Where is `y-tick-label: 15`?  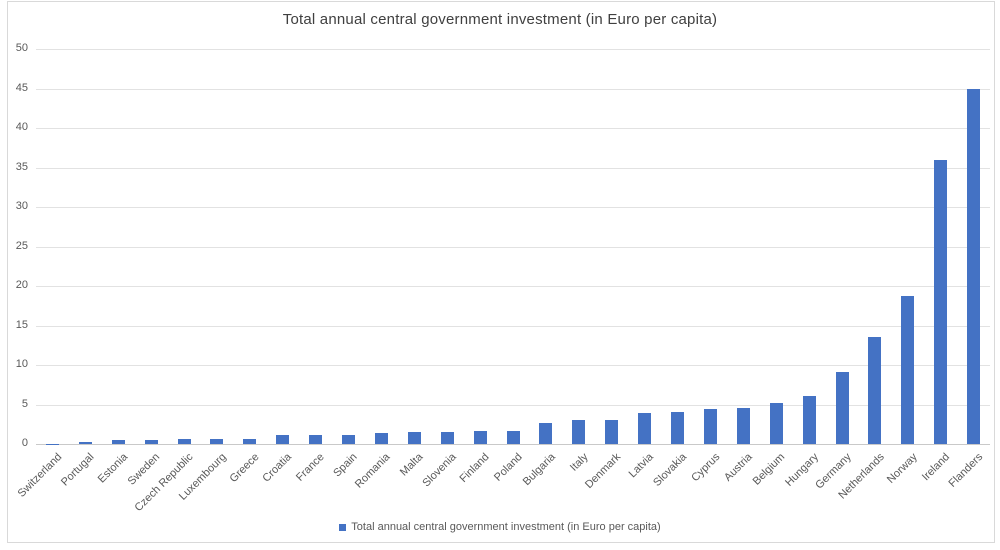
y-tick-label: 15 is located at coordinates (21, 324).